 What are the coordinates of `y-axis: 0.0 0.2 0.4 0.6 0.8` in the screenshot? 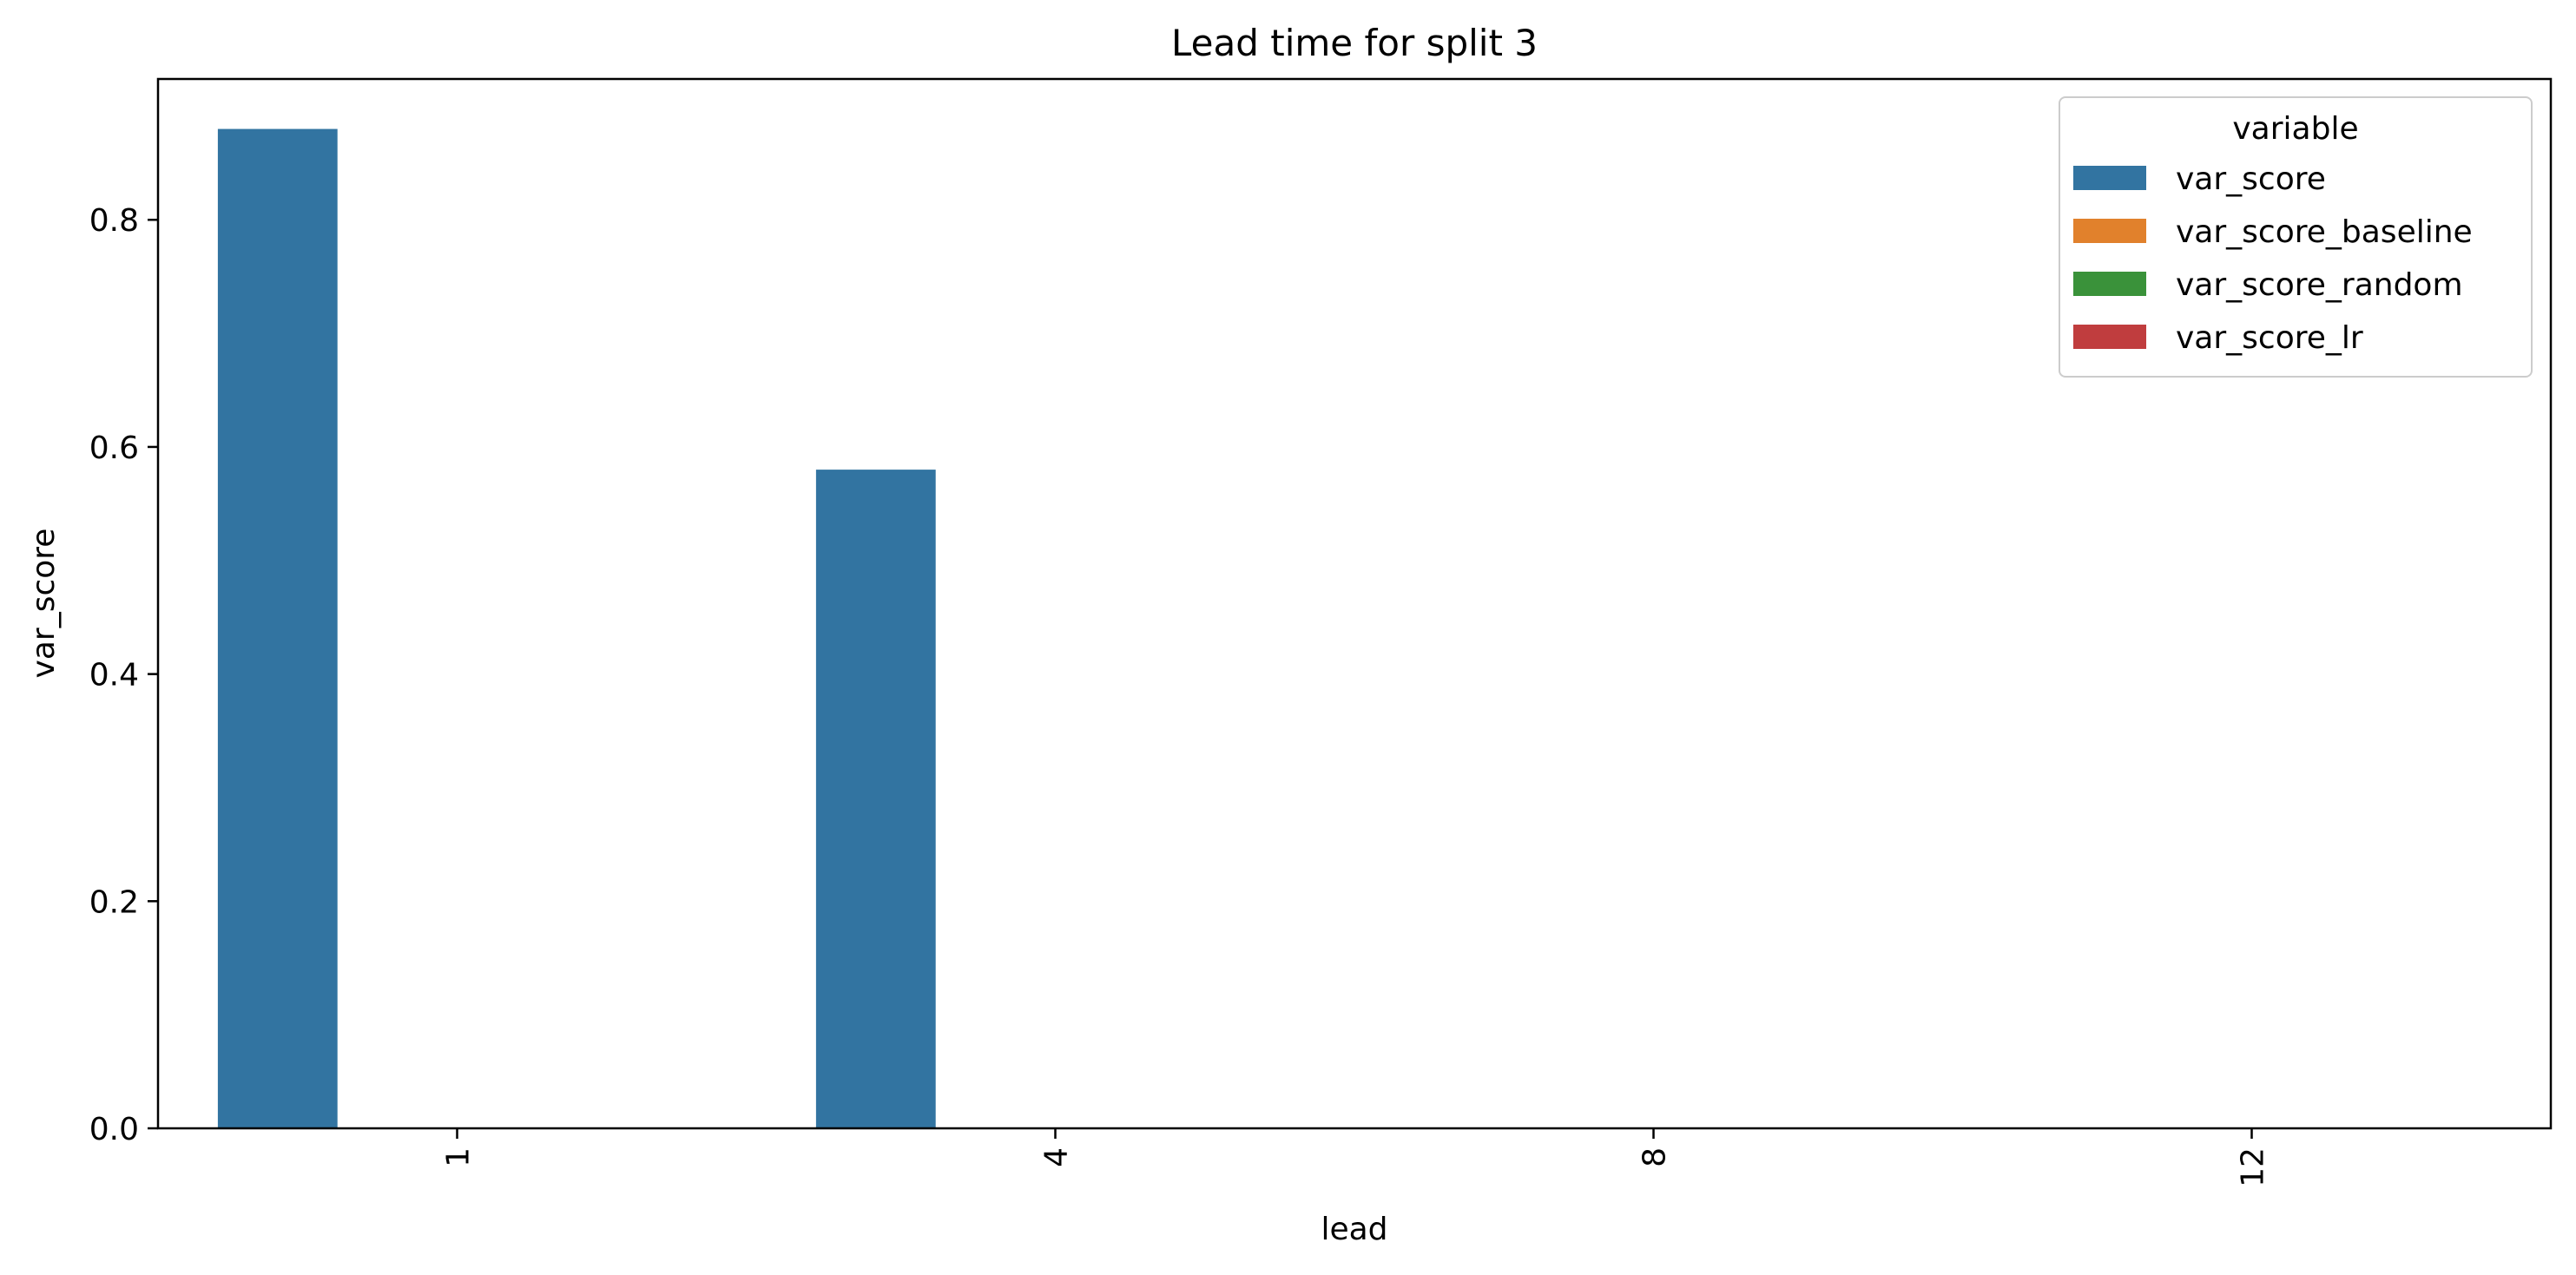 It's located at (123, 675).